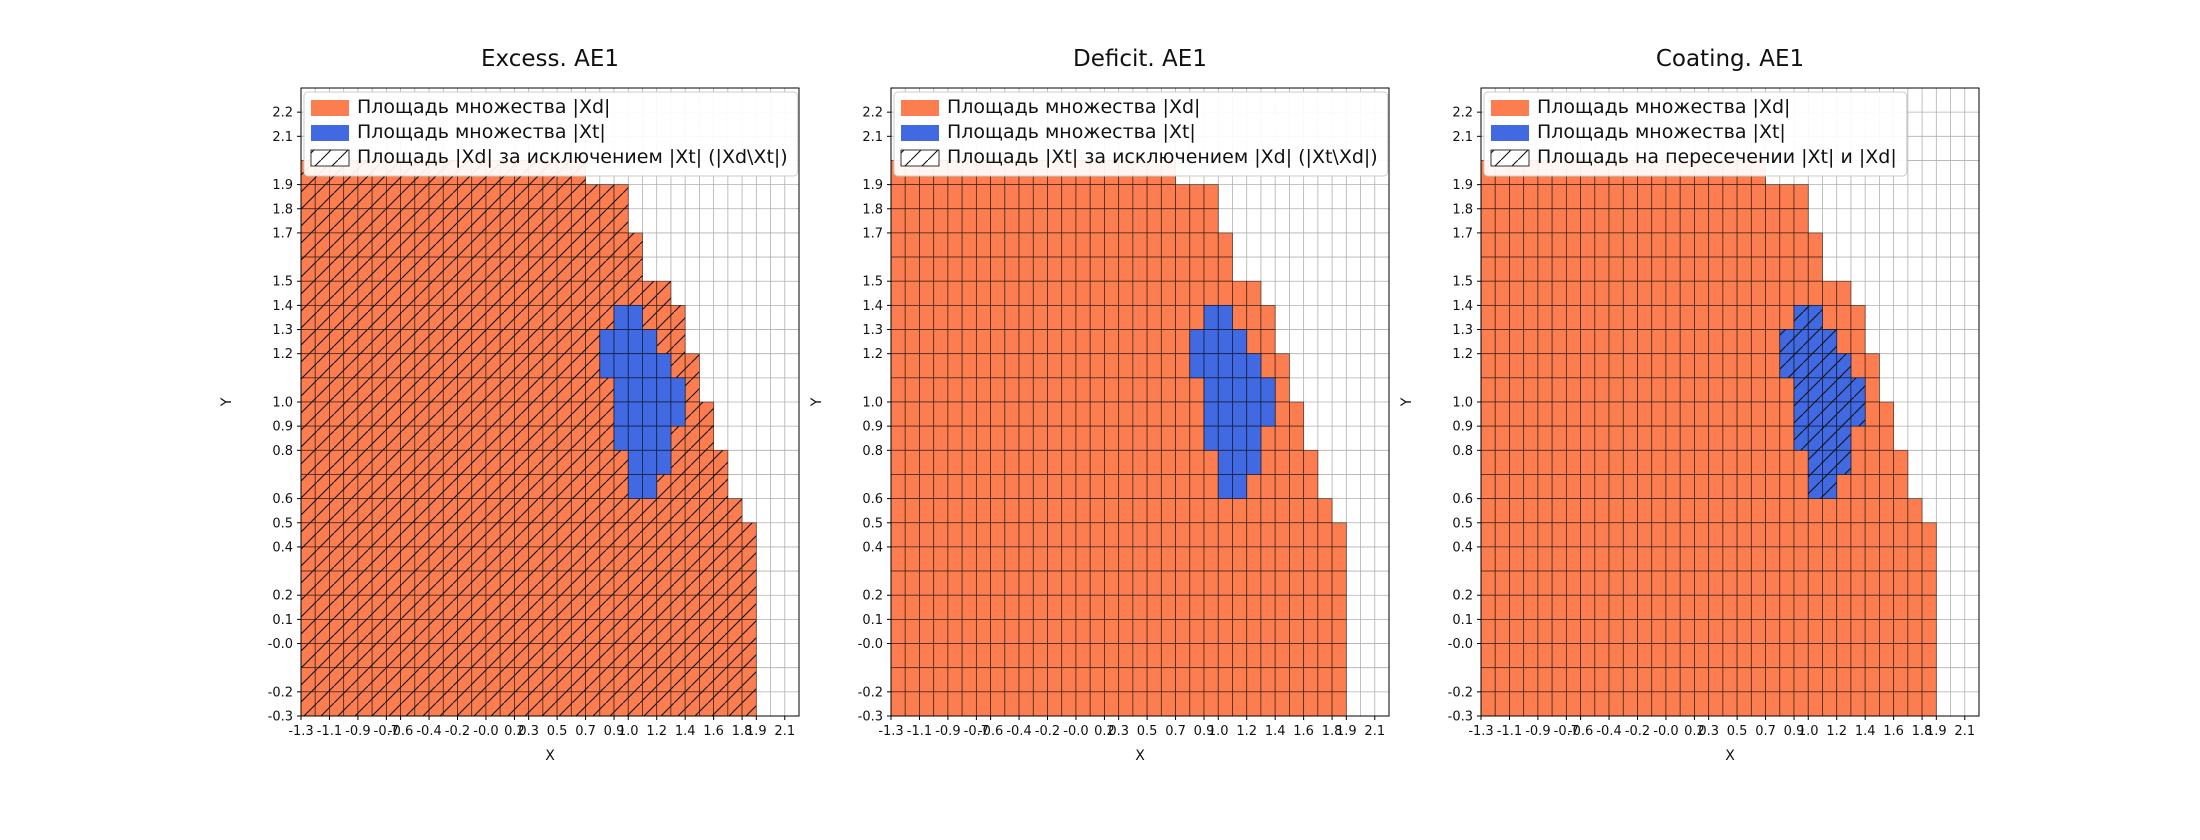  I want to click on svg-text: -1.3, so click(890, 731).